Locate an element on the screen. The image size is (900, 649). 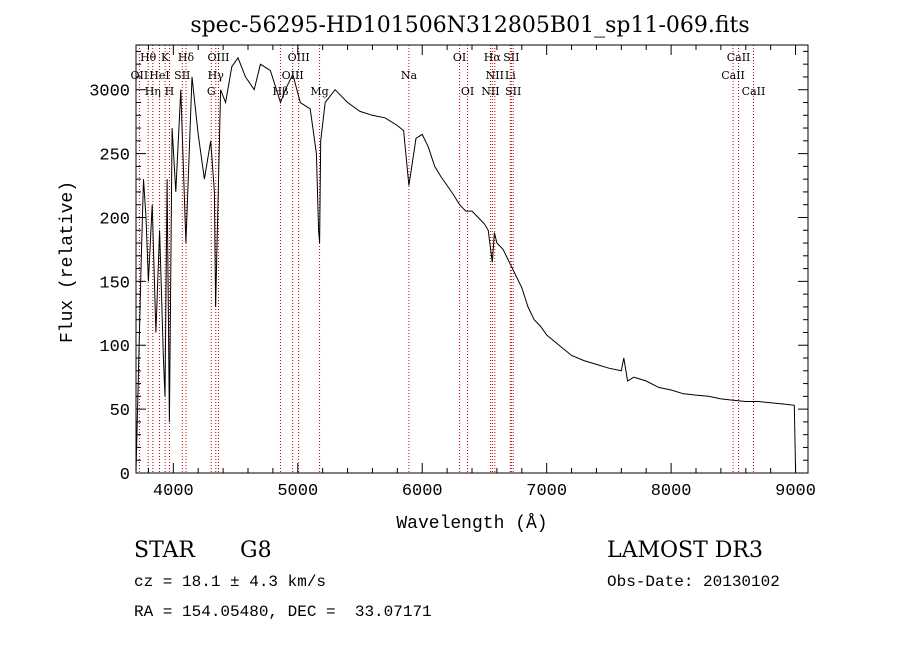
line-label-22: NII is located at coordinates (490, 91).